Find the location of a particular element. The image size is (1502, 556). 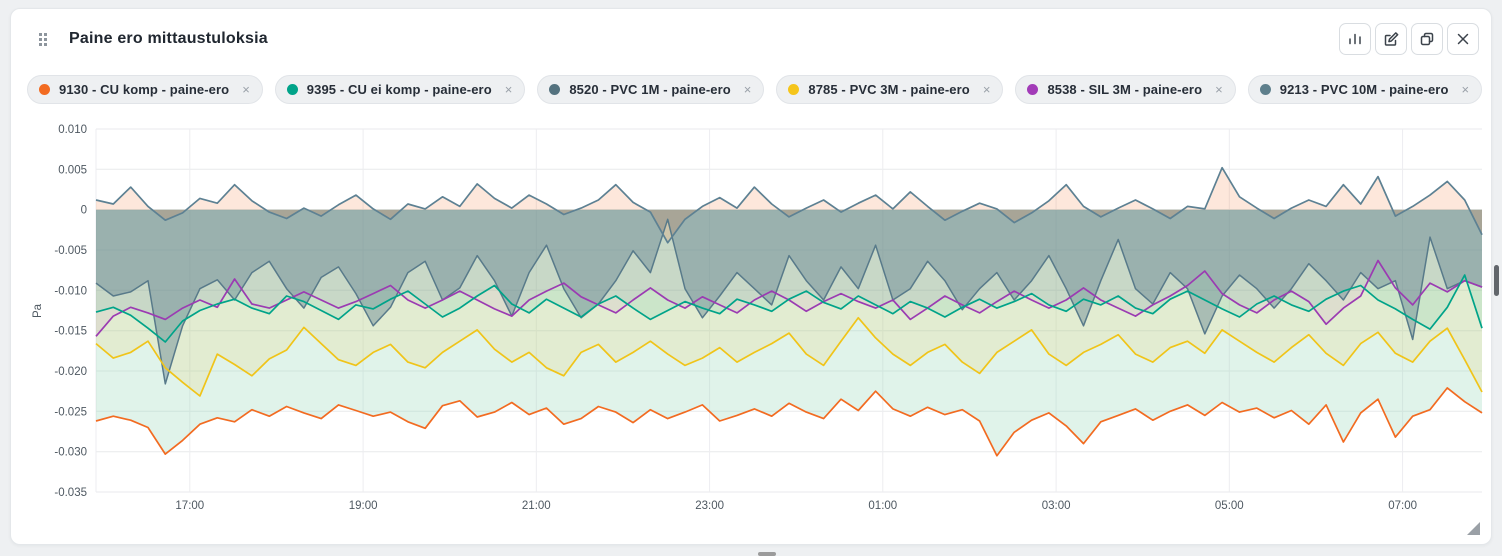

legend-chip-label: 8520 - PVC 1M - paine-ero is located at coordinates (650, 89).